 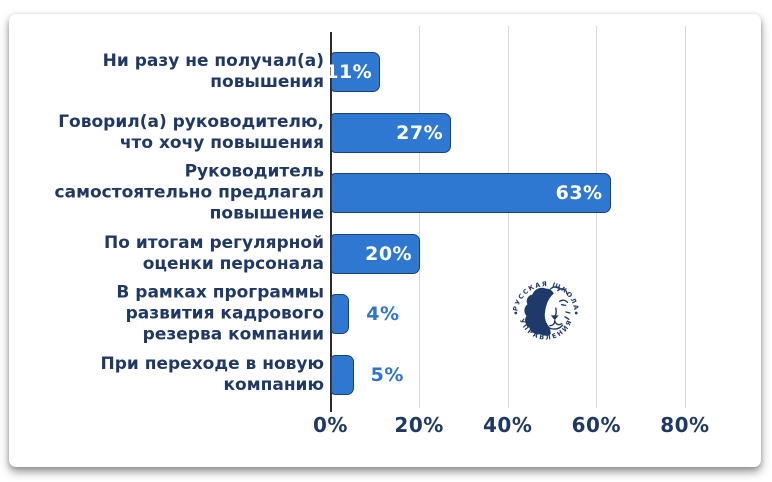 I want to click on value-label: 20%, so click(x=389, y=253).